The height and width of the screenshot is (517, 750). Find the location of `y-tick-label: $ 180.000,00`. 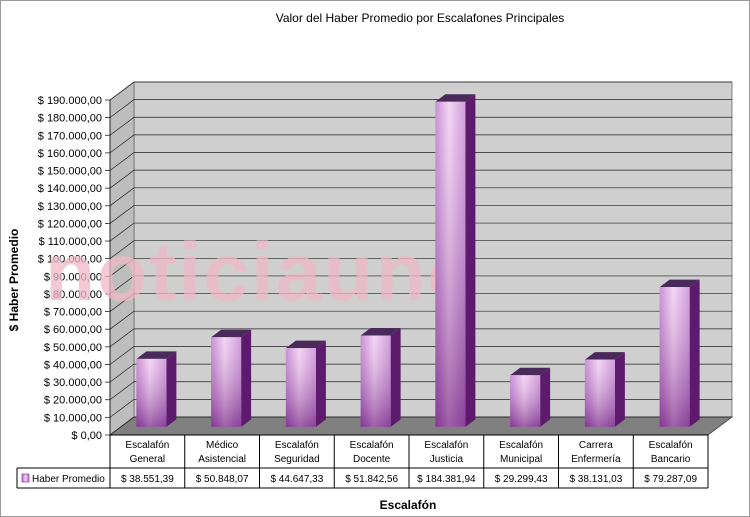

y-tick-label: $ 180.000,00 is located at coordinates (70, 119).